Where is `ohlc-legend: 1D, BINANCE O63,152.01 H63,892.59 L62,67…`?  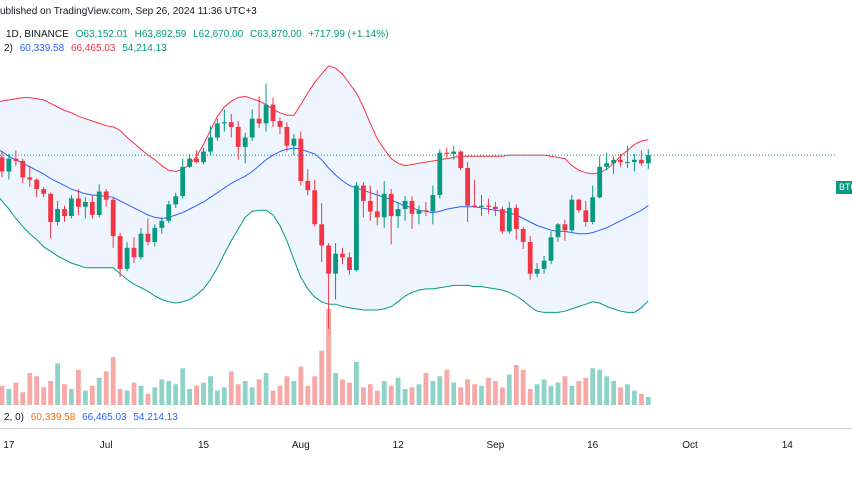 ohlc-legend: 1D, BINANCE O63,152.01 H63,892.59 L62,67… is located at coordinates (199, 34).